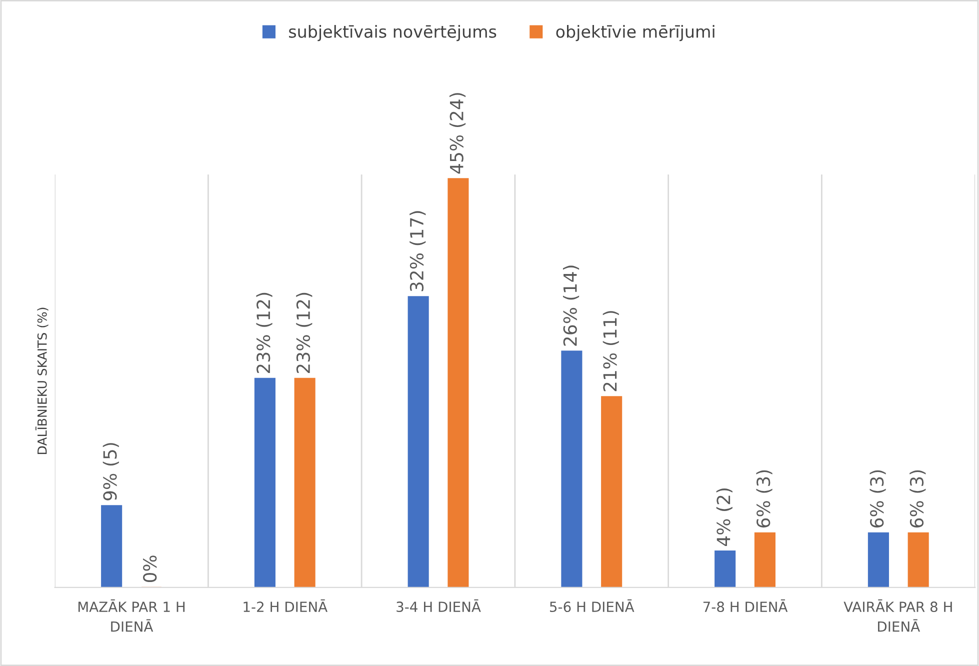 This screenshot has width=979, height=666. Describe the element at coordinates (418, 251) in the screenshot. I see `data-label: 32% (17)` at that location.